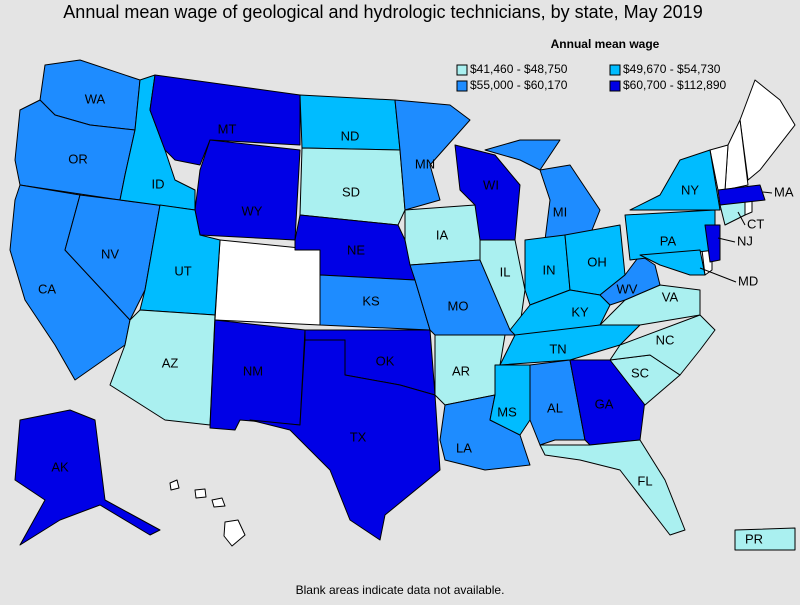 The image size is (800, 605). I want to click on state-label: NY, so click(690, 189).